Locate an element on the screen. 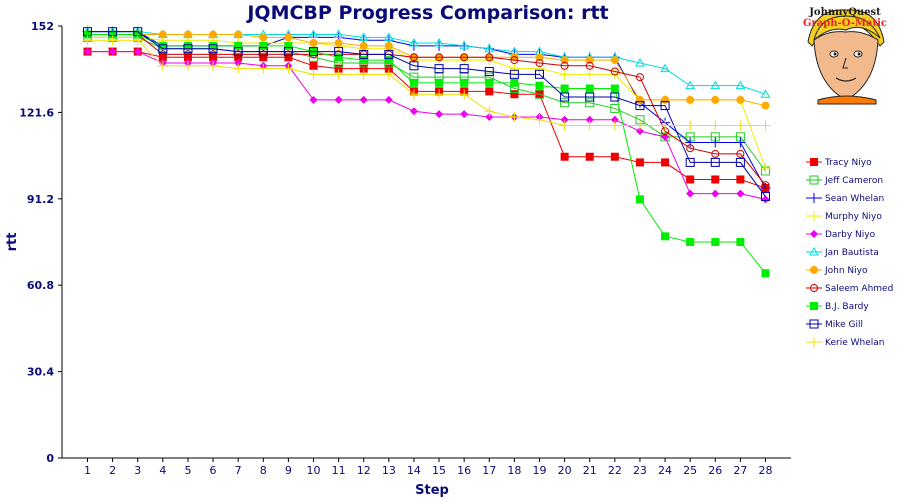  x-tick-label: 19 is located at coordinates (540, 470).